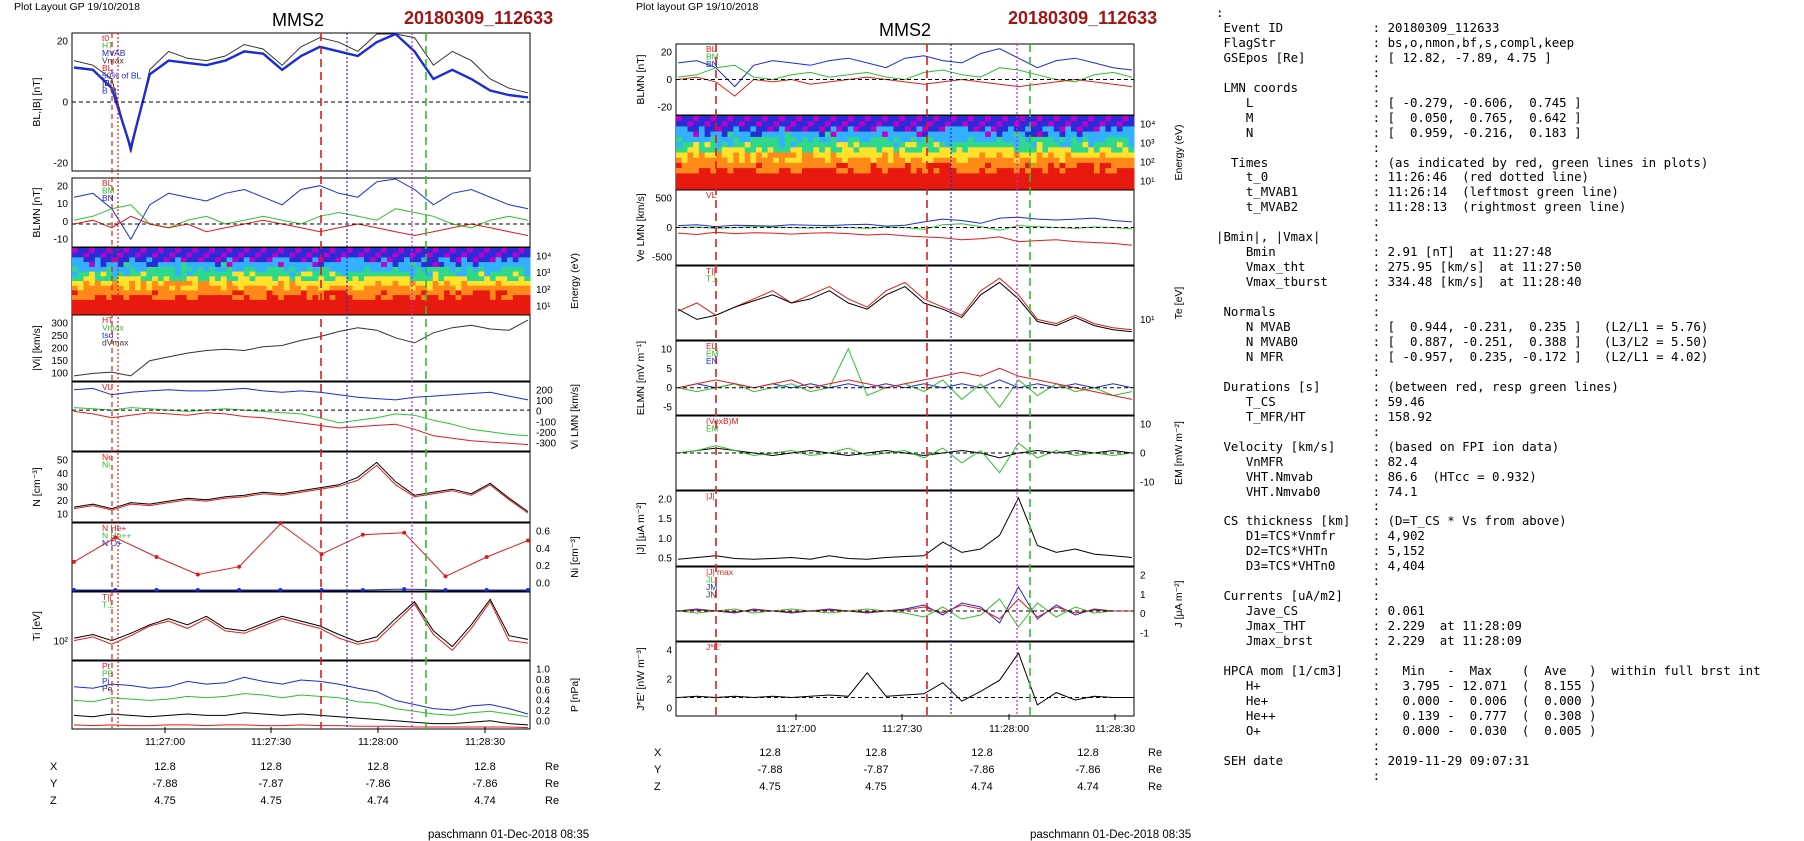  What do you see at coordinates (711, 595) in the screenshot?
I see `legend-entry: JN` at bounding box center [711, 595].